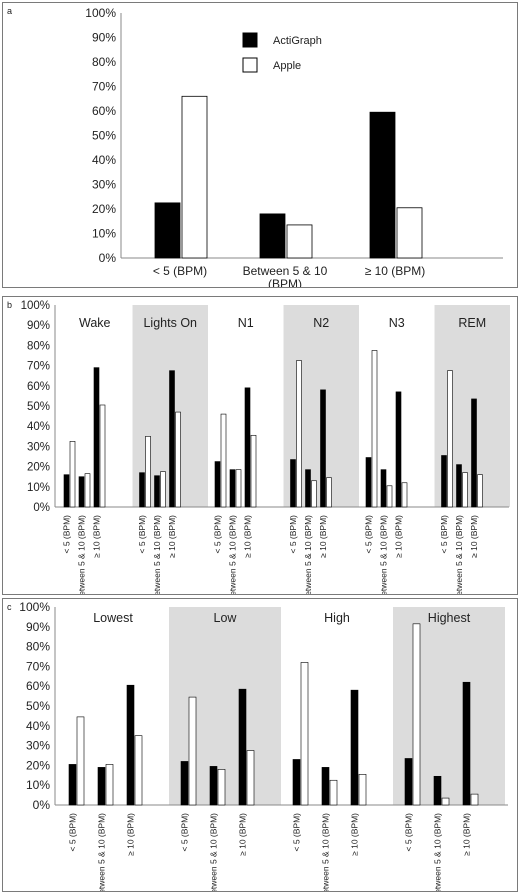  Describe the element at coordinates (38, 427) in the screenshot. I see `y-tick-label: 40%` at that location.